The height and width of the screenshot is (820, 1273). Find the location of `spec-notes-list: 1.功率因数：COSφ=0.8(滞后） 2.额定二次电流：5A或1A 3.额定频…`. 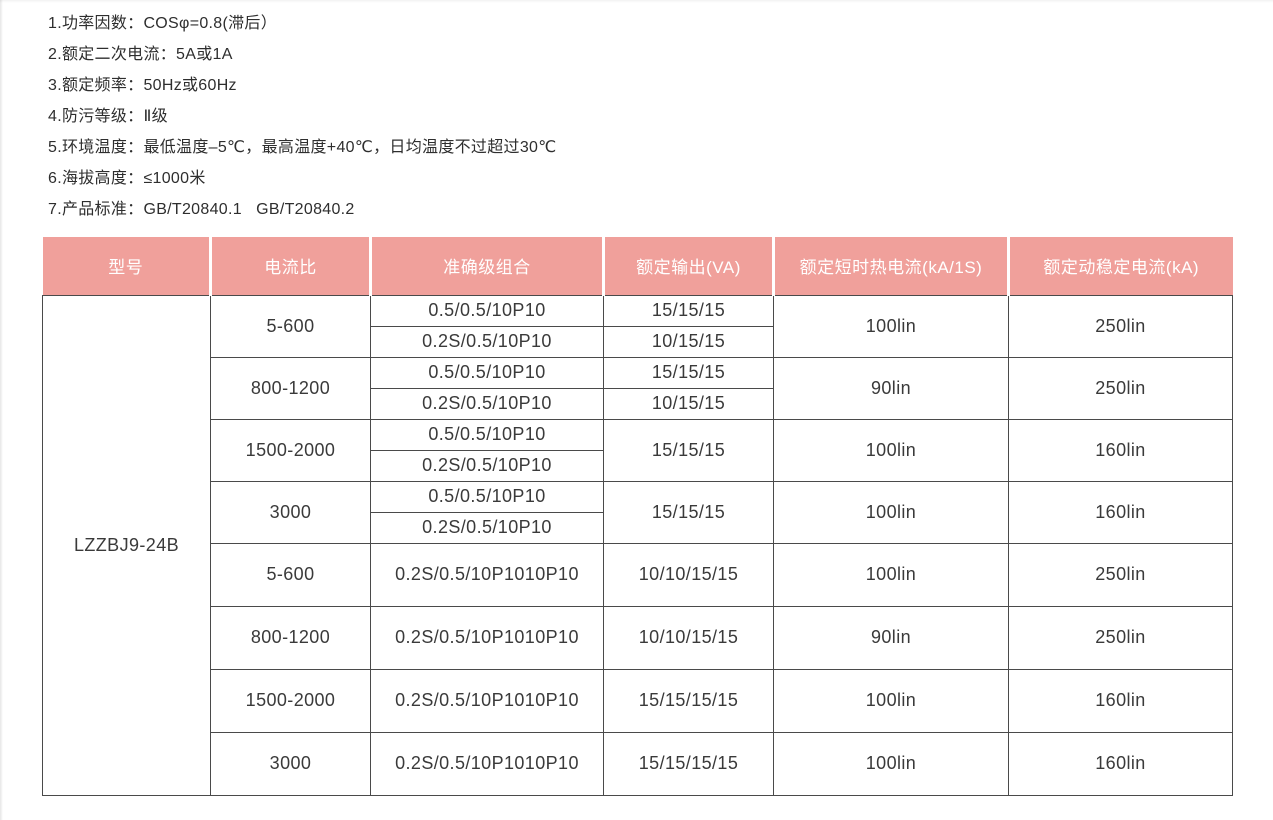

spec-notes-list: 1.功率因数：COSφ=0.8(滞后） 2.额定二次电流：5A或1A 3.额定频… is located at coordinates (302, 116).